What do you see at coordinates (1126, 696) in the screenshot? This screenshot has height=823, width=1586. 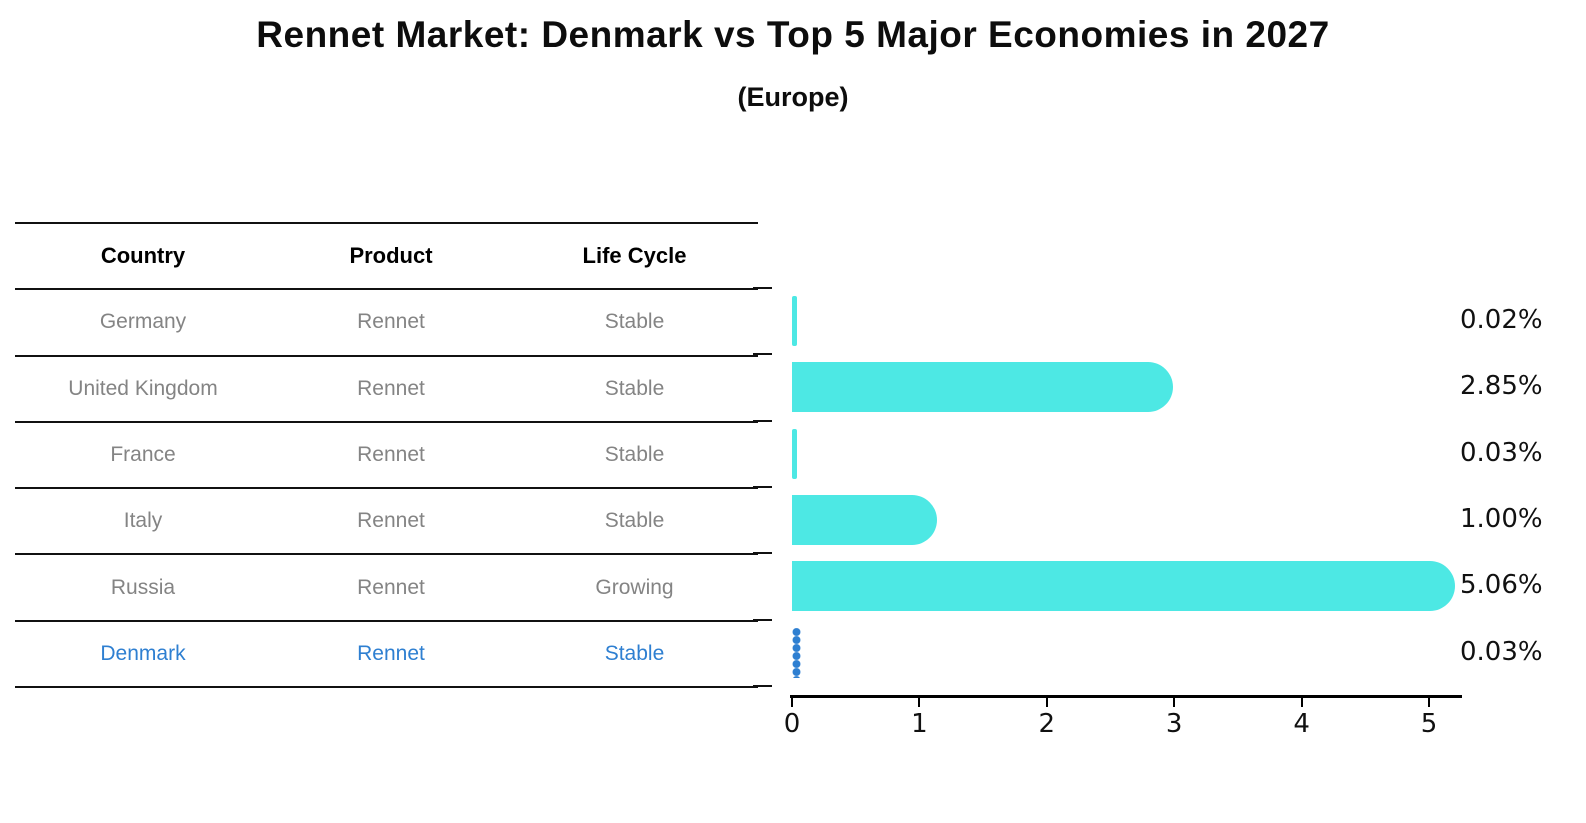 I see `x-axis-line` at bounding box center [1126, 696].